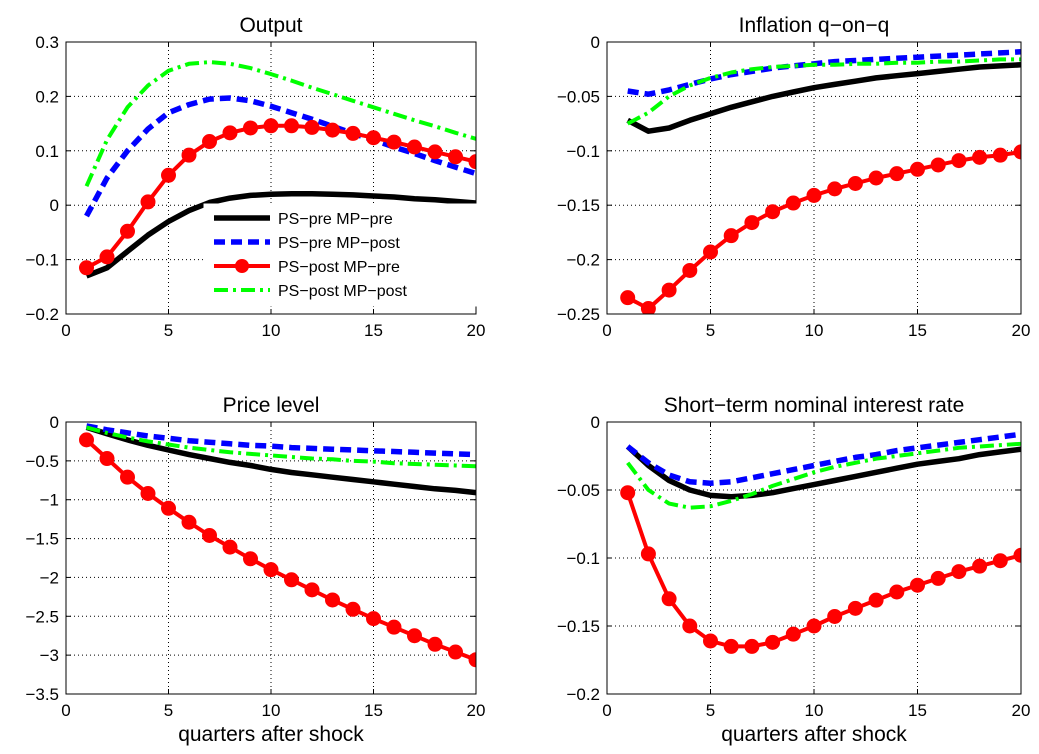 The image size is (1039, 754). I want to click on subplot-title: Price level, so click(271, 405).